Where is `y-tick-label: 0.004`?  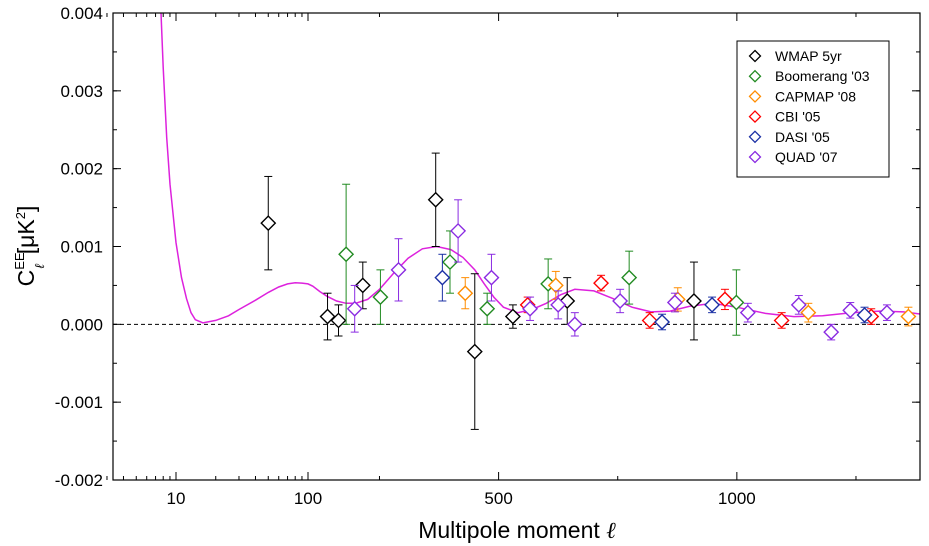 y-tick-label: 0.004 is located at coordinates (81, 13).